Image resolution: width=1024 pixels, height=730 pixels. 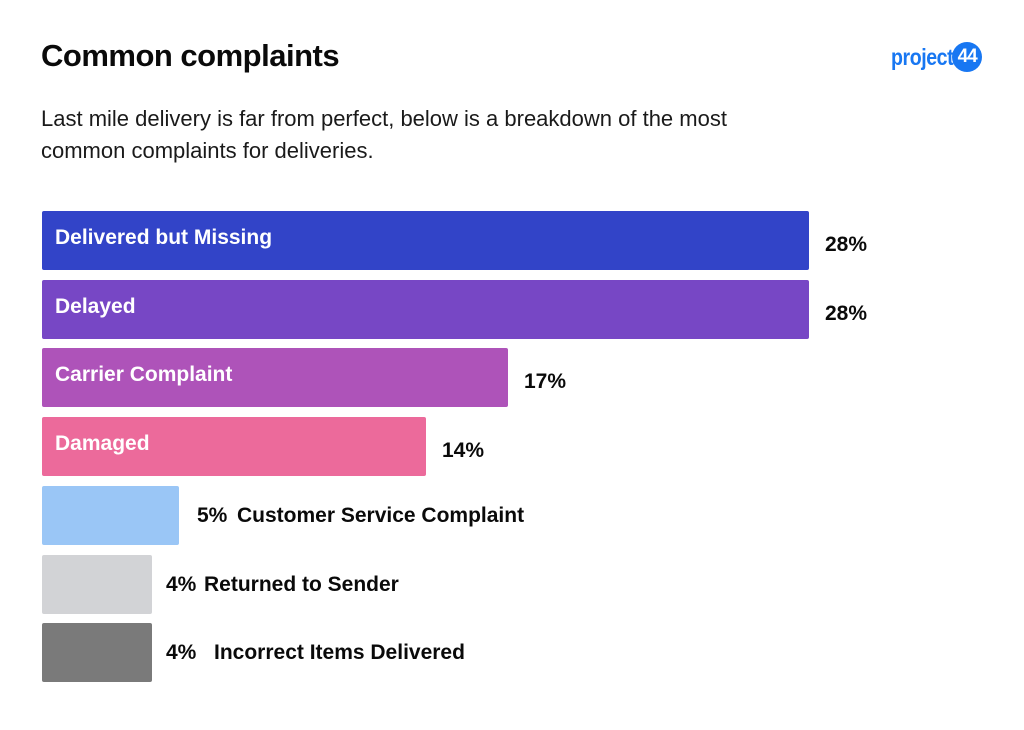 What do you see at coordinates (425, 240) in the screenshot?
I see `bar-delivered-but-missing` at bounding box center [425, 240].